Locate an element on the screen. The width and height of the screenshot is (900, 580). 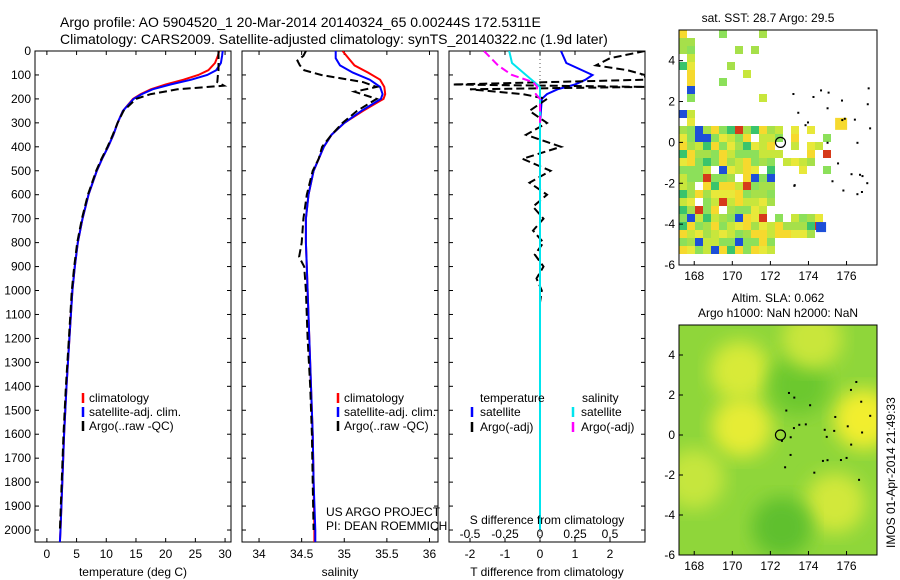
x-top-tick-label: 0.5 is located at coordinates (610, 534).